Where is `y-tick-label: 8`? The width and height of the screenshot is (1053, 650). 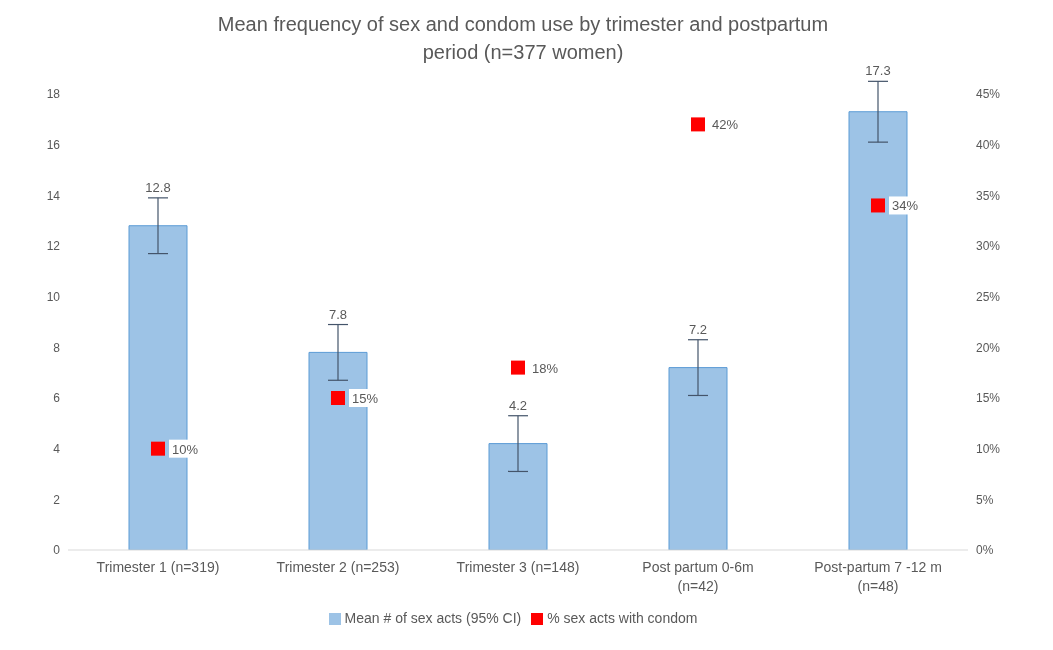
y-tick-label: 8 is located at coordinates (57, 347).